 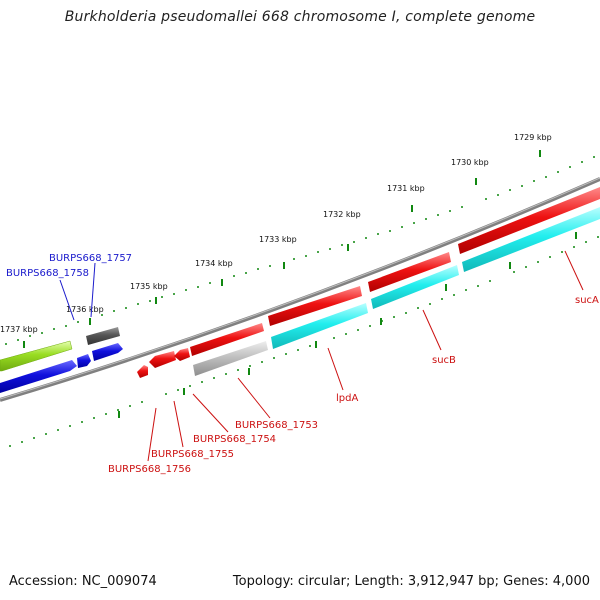 What do you see at coordinates (342, 214) in the screenshot?
I see `ruler-label: 1732 kbp` at bounding box center [342, 214].